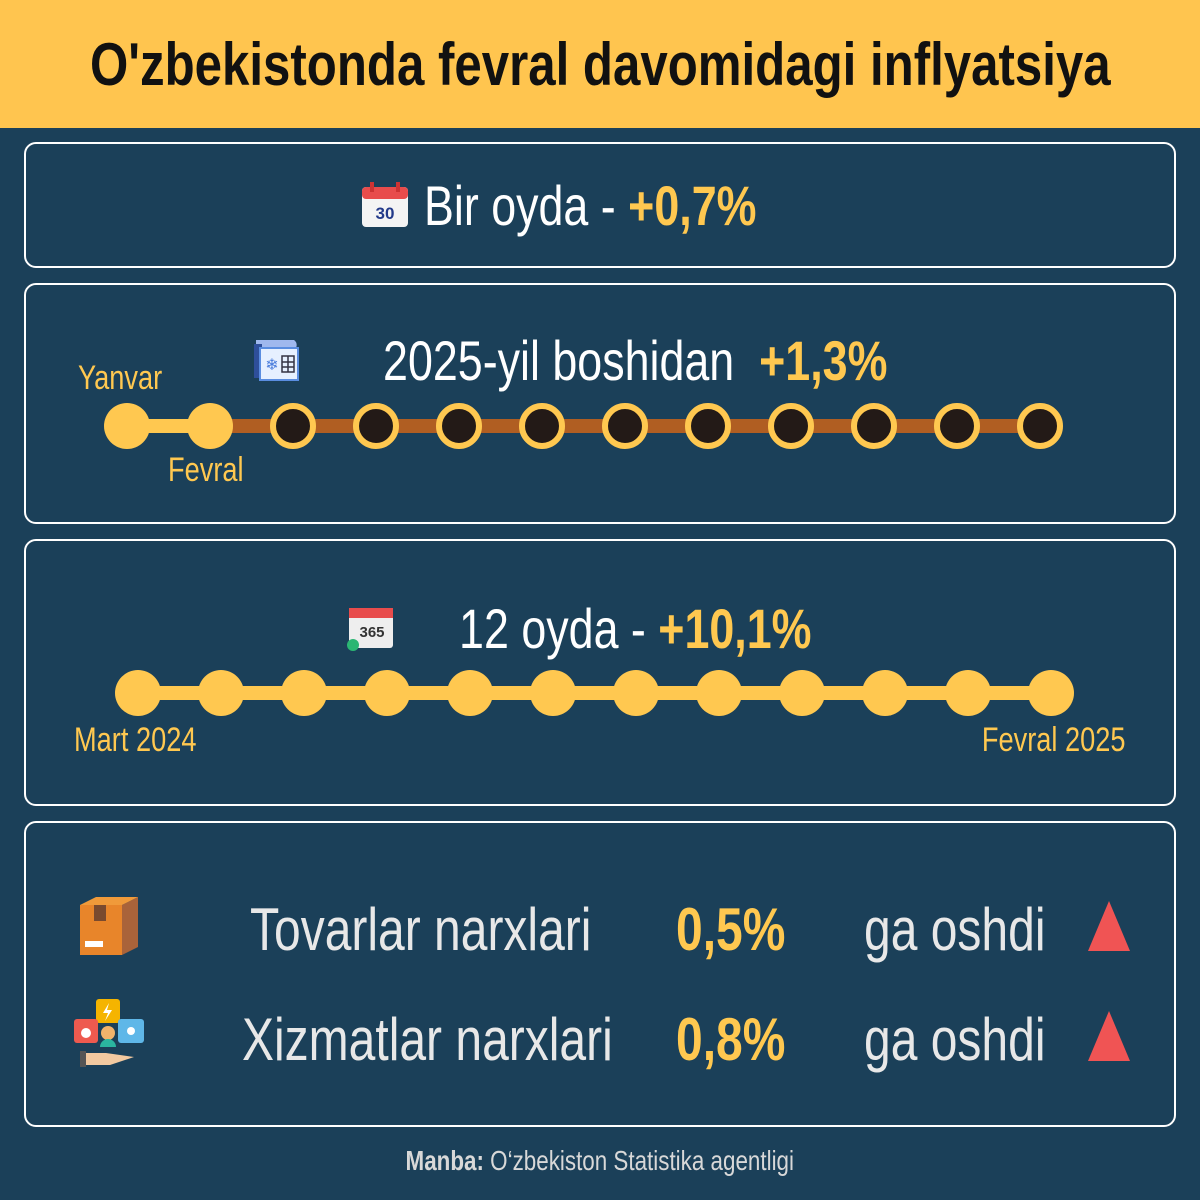  What do you see at coordinates (520, 205) in the screenshot?
I see `monthly-label: Bir oyda -` at bounding box center [520, 205].